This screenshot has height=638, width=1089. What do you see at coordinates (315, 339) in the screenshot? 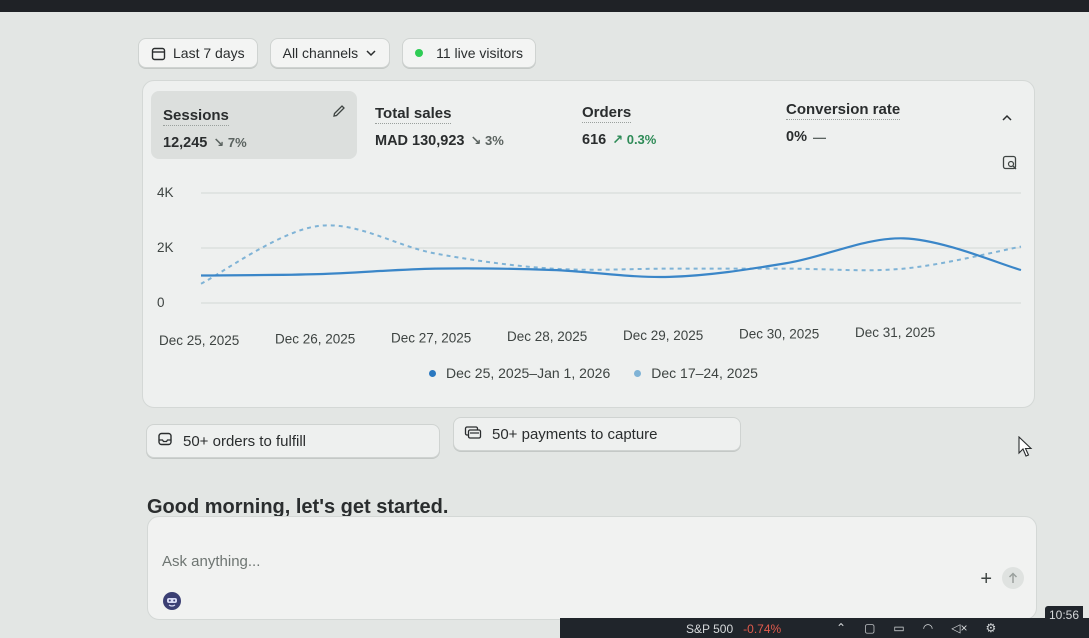
I see `x-tick-label: Dec 26, 2025` at bounding box center [315, 339].